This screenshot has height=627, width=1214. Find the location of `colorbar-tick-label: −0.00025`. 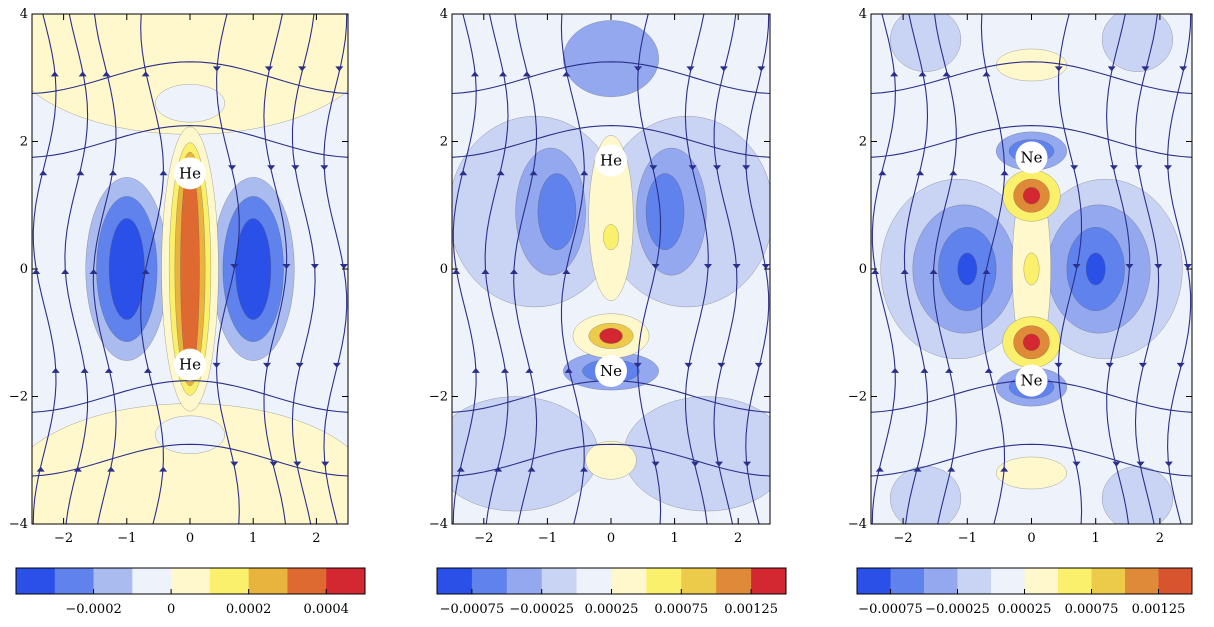

colorbar-tick-label: −0.00025 is located at coordinates (541, 609).